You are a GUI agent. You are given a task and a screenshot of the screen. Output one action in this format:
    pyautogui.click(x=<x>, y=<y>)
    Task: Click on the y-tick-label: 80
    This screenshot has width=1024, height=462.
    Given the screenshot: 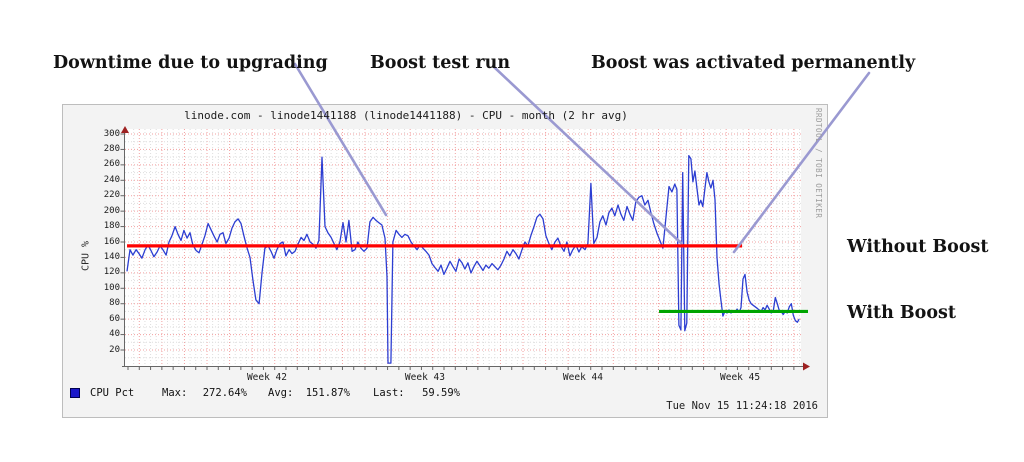 What is the action you would take?
    pyautogui.click(x=114, y=303)
    